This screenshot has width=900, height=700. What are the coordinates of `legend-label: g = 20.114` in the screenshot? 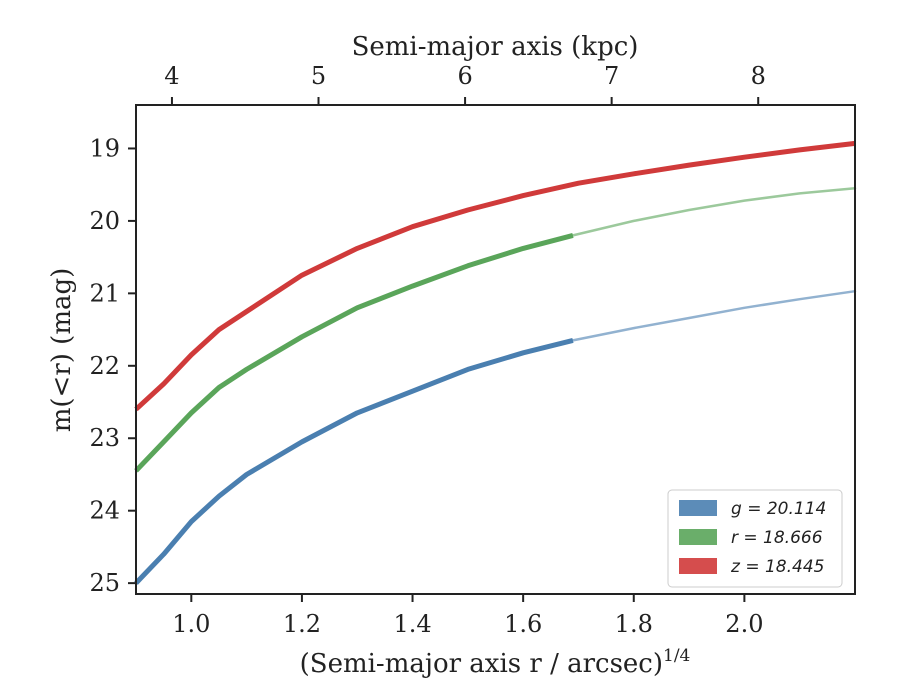 It's located at (778, 509).